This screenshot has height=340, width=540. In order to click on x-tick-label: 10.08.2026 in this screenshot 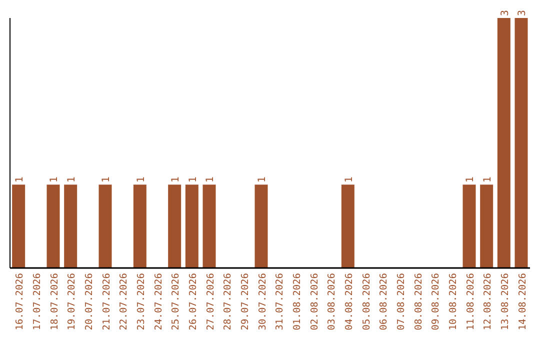, I will do `click(453, 301)`.